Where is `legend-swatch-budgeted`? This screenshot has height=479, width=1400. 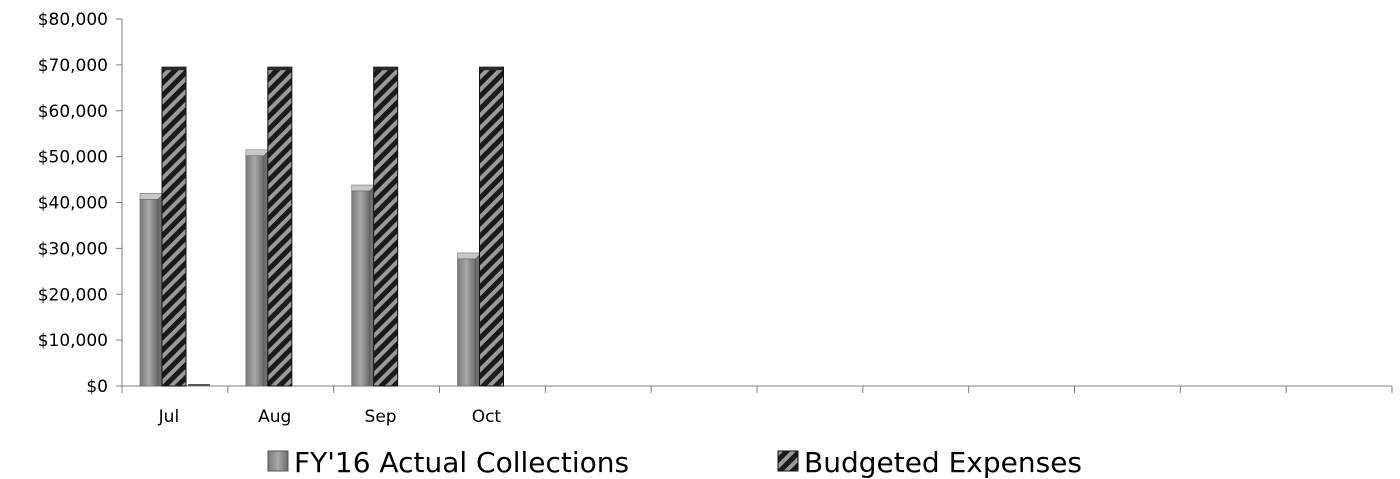 legend-swatch-budgeted is located at coordinates (788, 461).